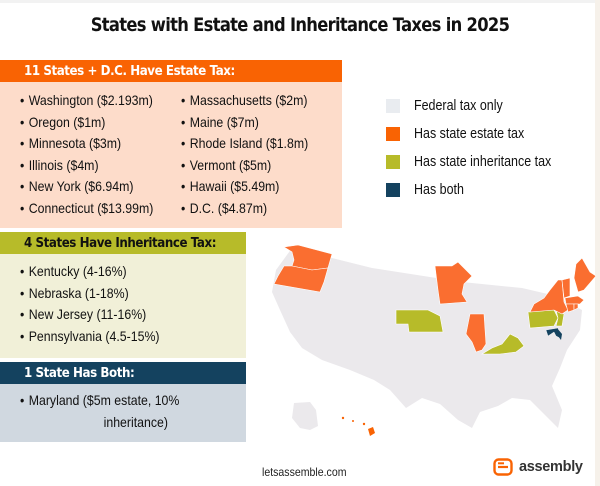 This screenshot has height=486, width=600. Describe the element at coordinates (585, 275) in the screenshot. I see `maine` at that location.